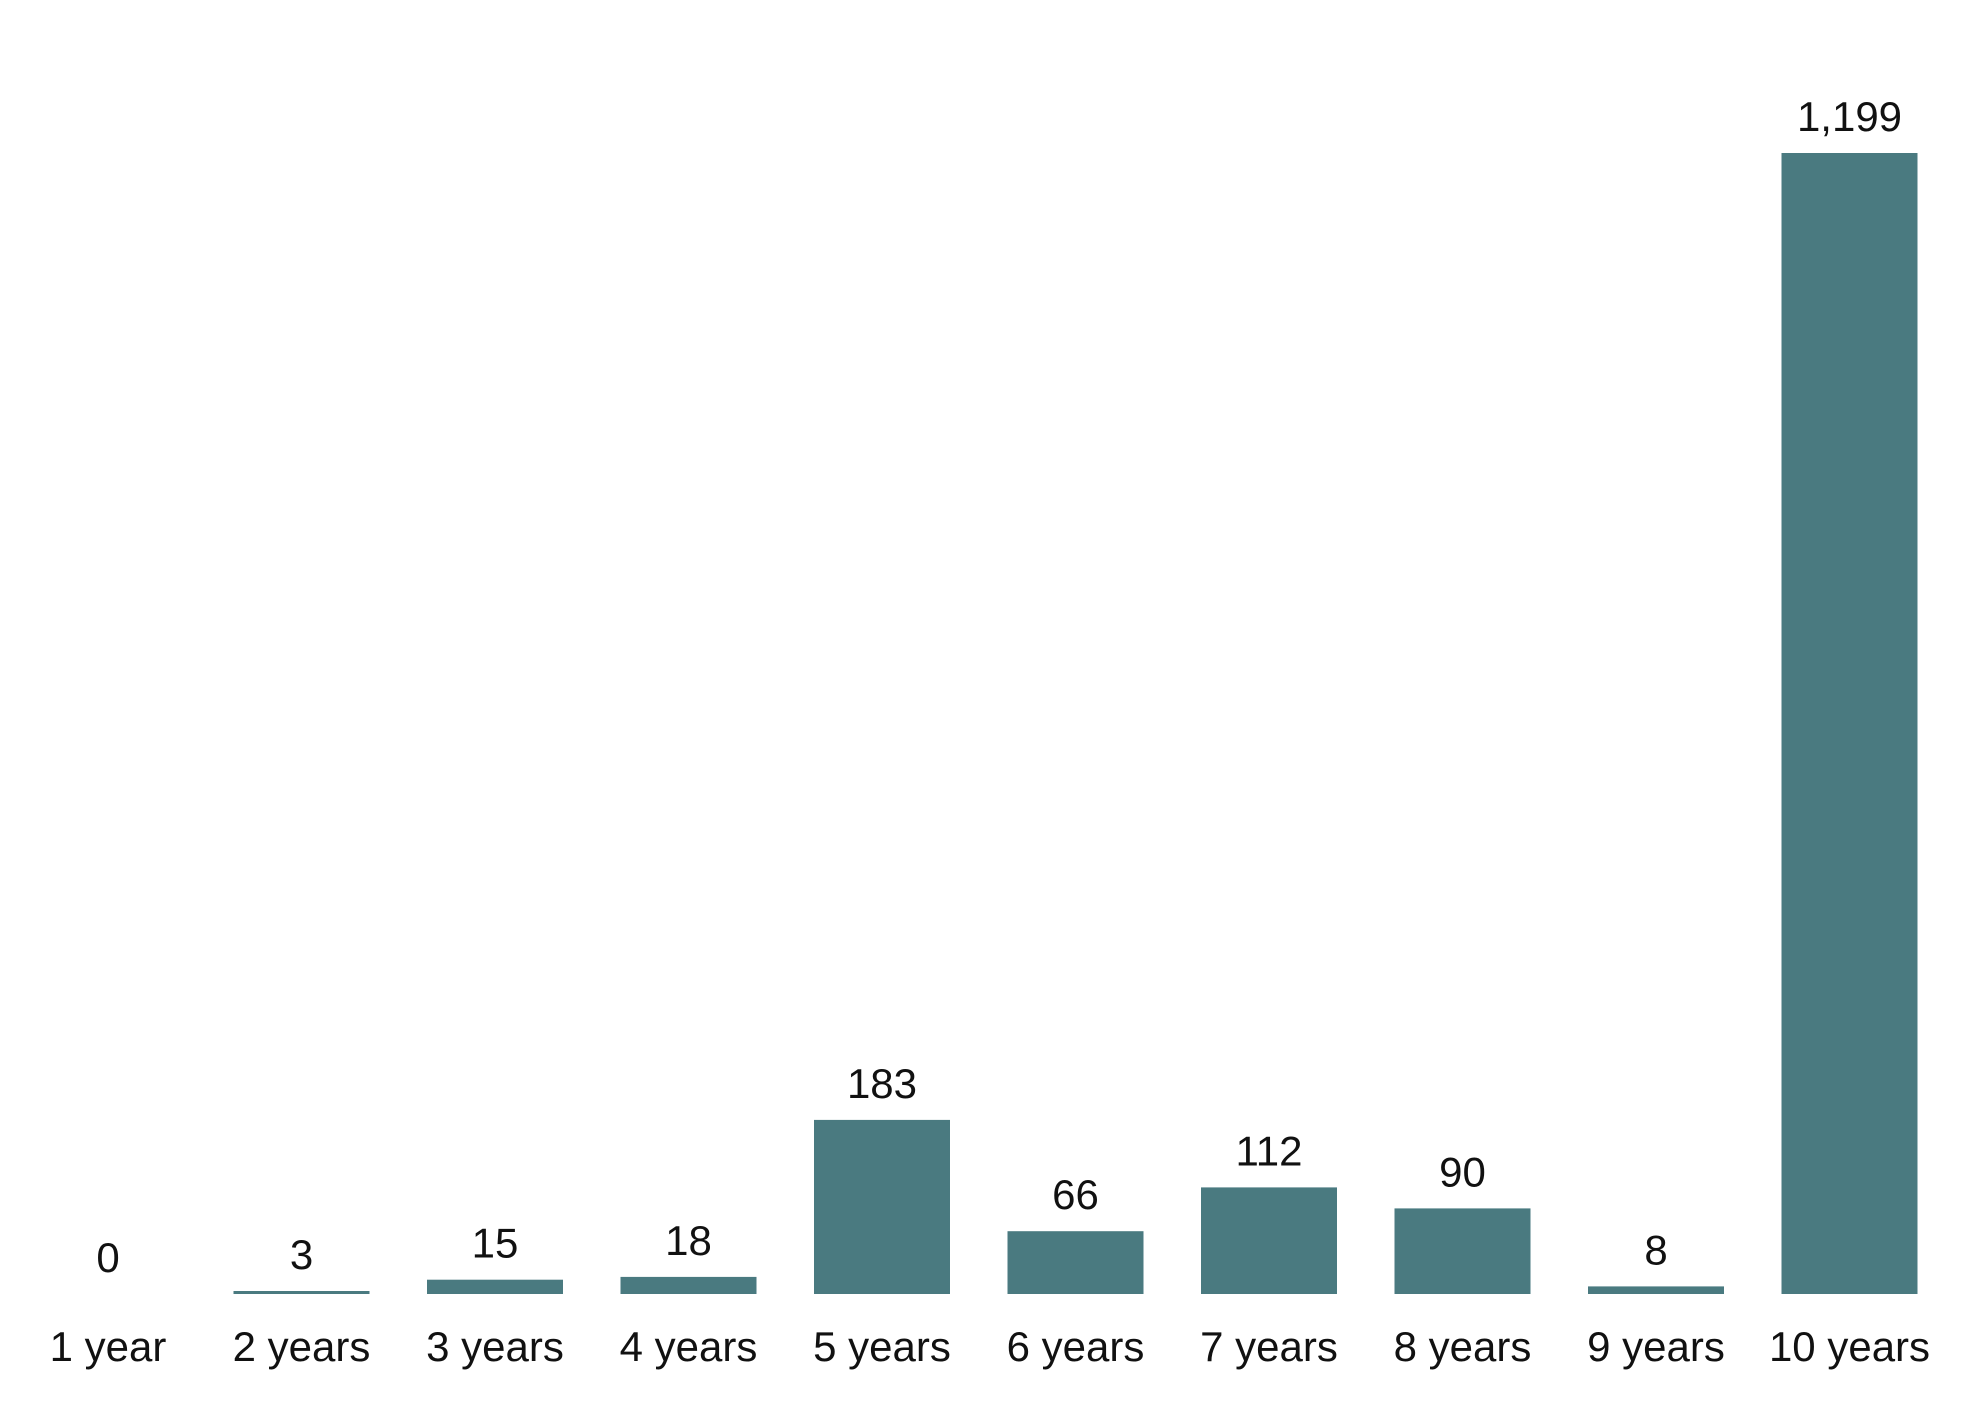 The width and height of the screenshot is (1973, 1409). I want to click on category-label-1: 1 year, so click(108, 1346).